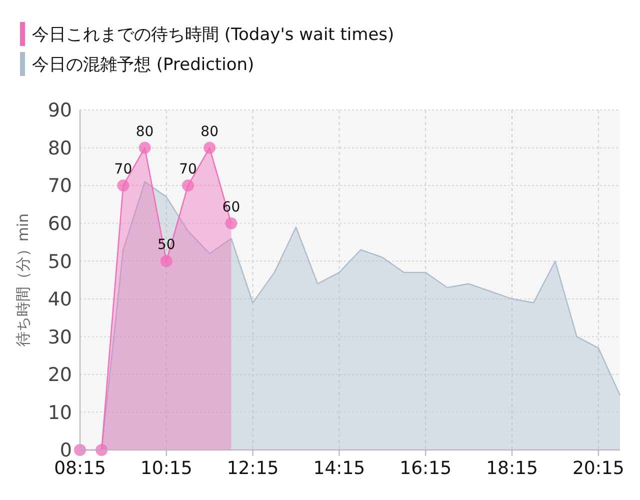  What do you see at coordinates (166, 245) in the screenshot?
I see `data-label: 50` at bounding box center [166, 245].